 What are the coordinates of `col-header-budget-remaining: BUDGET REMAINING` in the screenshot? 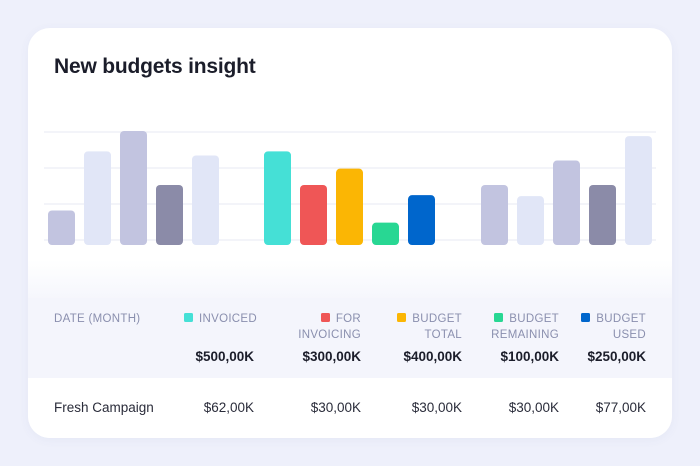 It's located at (525, 327).